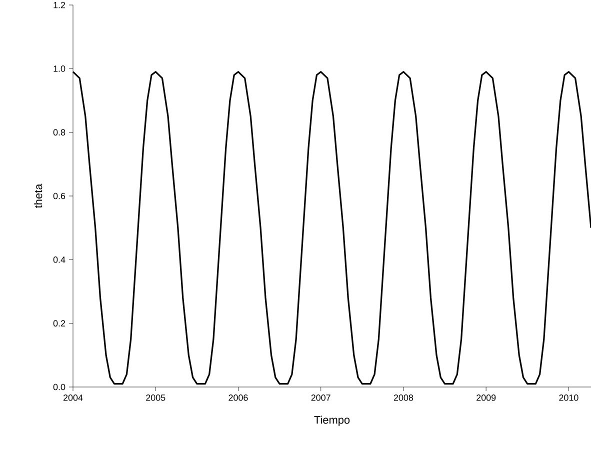 The width and height of the screenshot is (591, 452). Describe the element at coordinates (59, 259) in the screenshot. I see `y-tick-label: 0.4` at that location.